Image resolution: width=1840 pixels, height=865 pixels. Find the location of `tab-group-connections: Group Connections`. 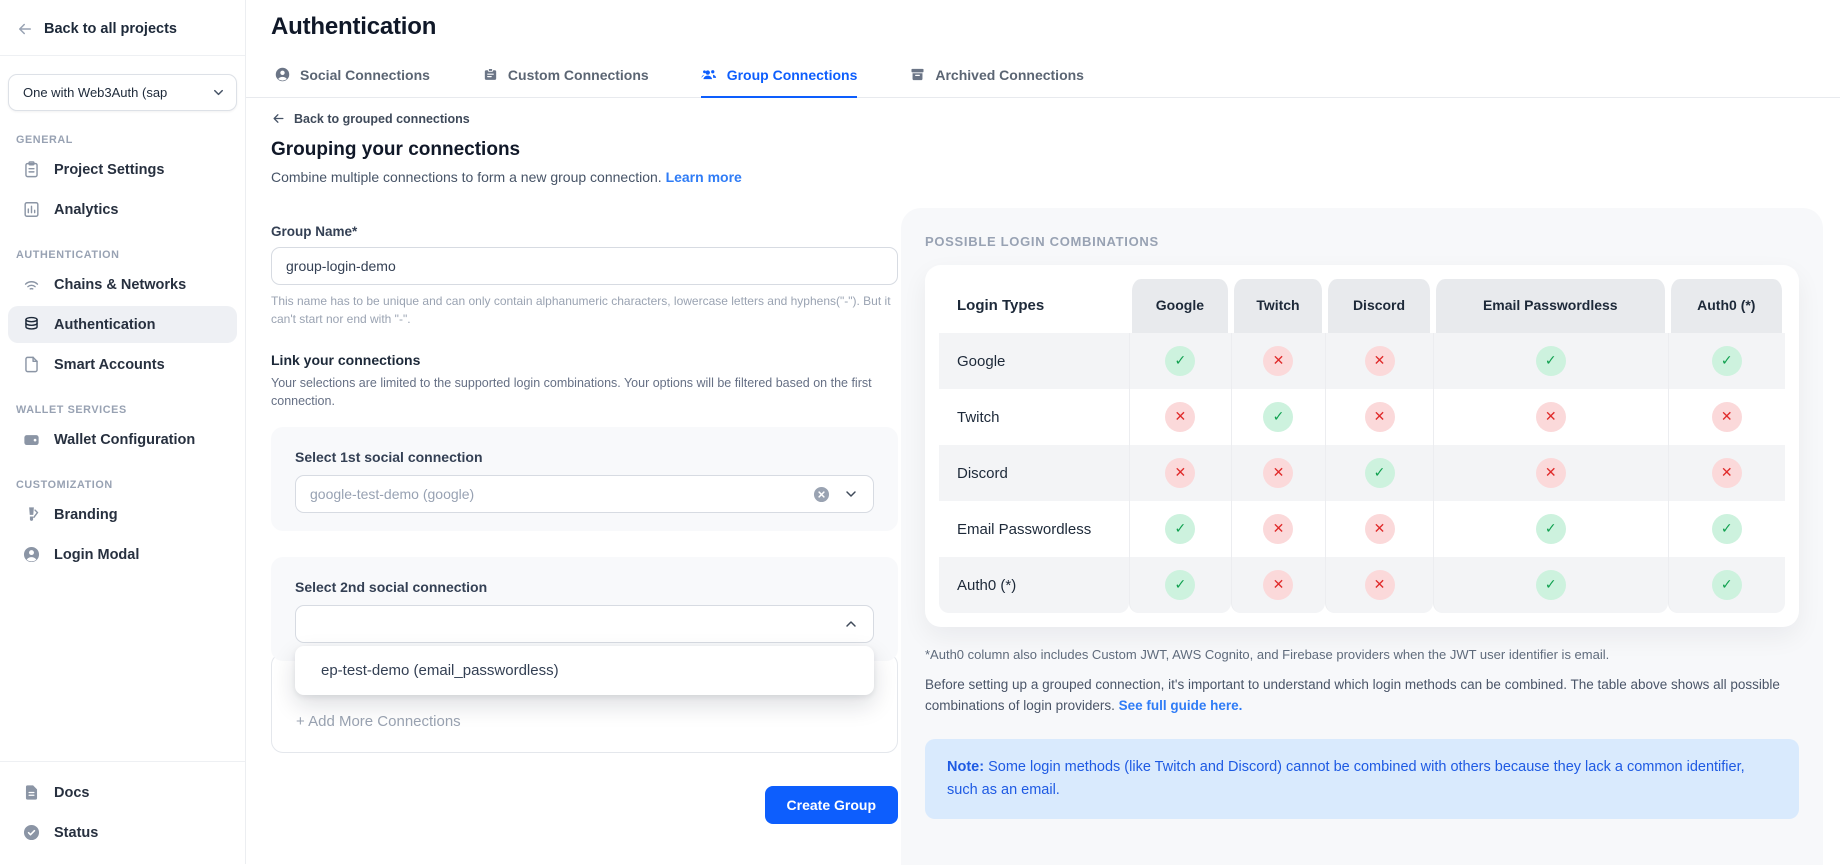

tab-group-connections: Group Connections is located at coordinates (779, 82).